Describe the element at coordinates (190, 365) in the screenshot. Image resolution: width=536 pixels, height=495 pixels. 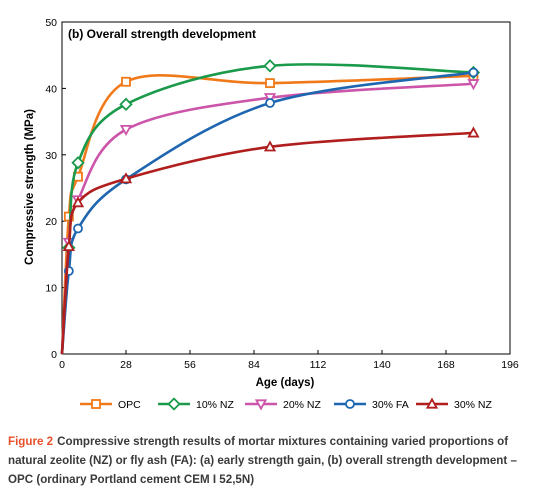
I see `x-tick-label: 56` at that location.